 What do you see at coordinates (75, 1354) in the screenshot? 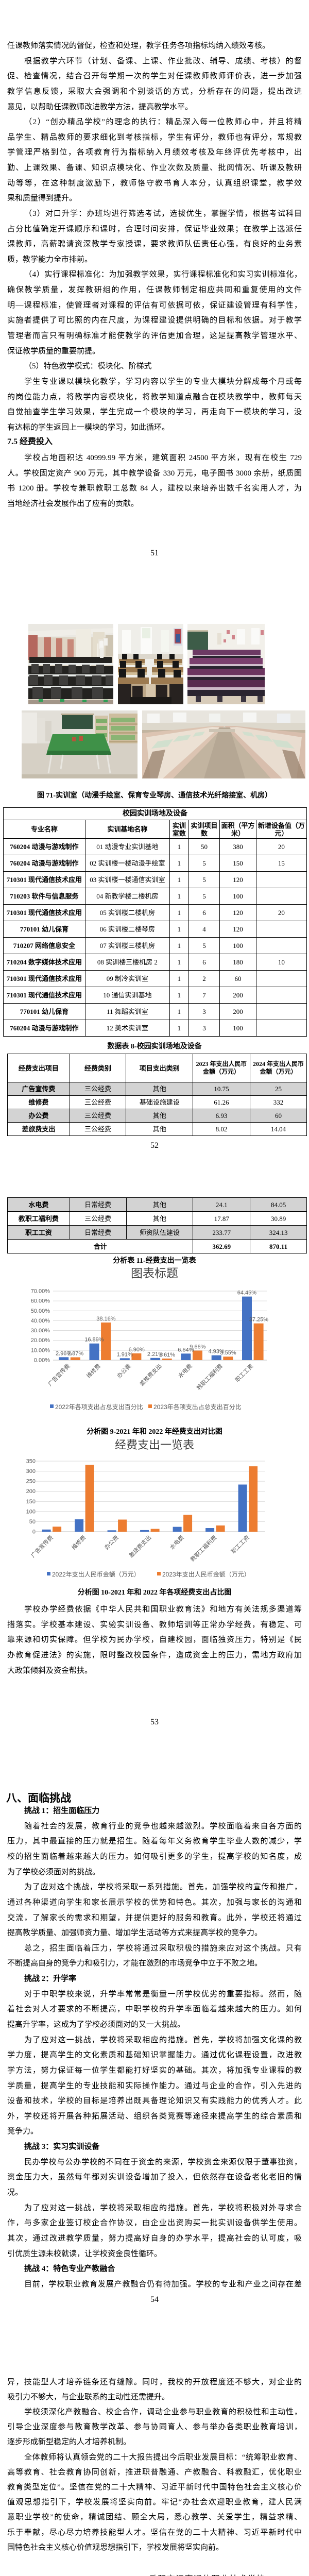
I see `svg-text: 2.87%` at bounding box center [75, 1354].